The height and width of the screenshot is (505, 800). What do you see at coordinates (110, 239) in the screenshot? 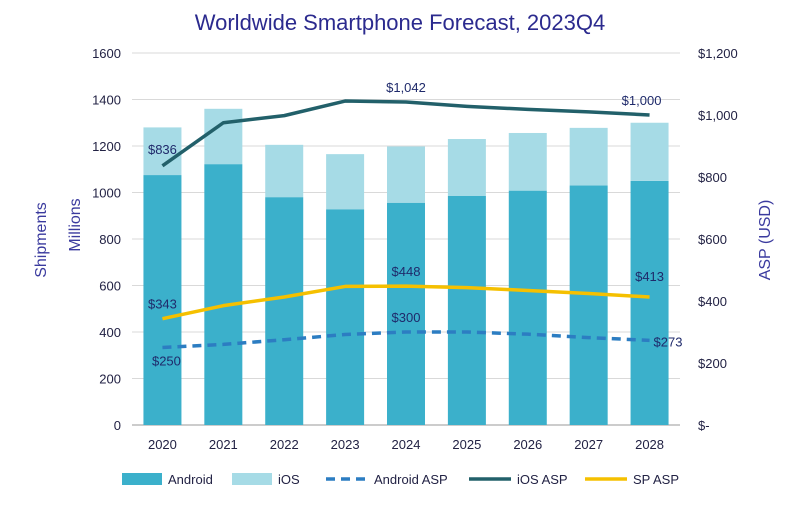
I see `left-tick-label: 800` at bounding box center [110, 239].